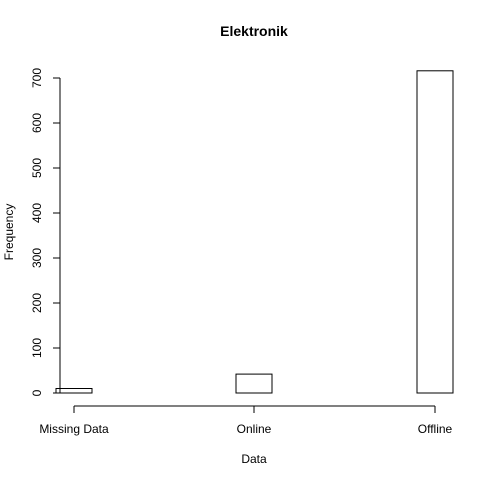 This screenshot has height=485, width=480. What do you see at coordinates (37, 213) in the screenshot?
I see `y-tick-label: 400` at bounding box center [37, 213].